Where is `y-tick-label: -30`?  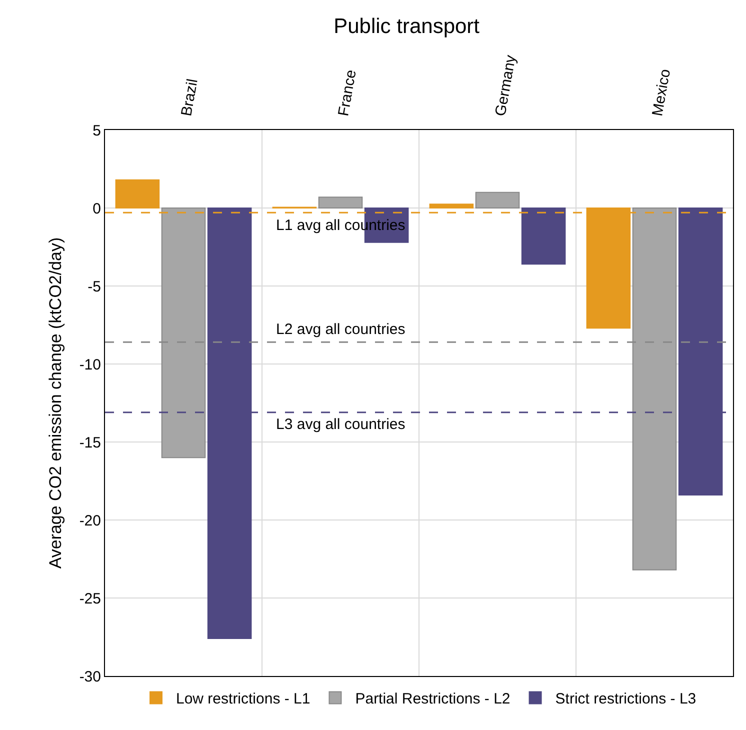
y-tick-label: -30 is located at coordinates (90, 677).